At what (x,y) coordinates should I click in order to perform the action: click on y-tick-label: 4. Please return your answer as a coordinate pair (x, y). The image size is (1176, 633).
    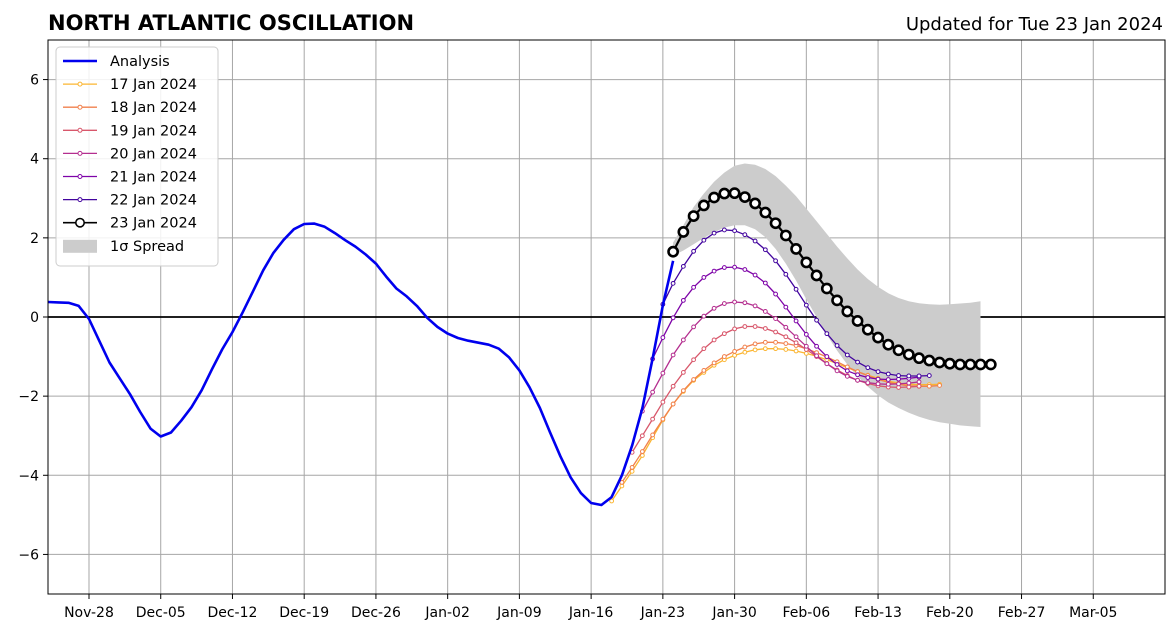
    Looking at the image, I should click on (34, 160).